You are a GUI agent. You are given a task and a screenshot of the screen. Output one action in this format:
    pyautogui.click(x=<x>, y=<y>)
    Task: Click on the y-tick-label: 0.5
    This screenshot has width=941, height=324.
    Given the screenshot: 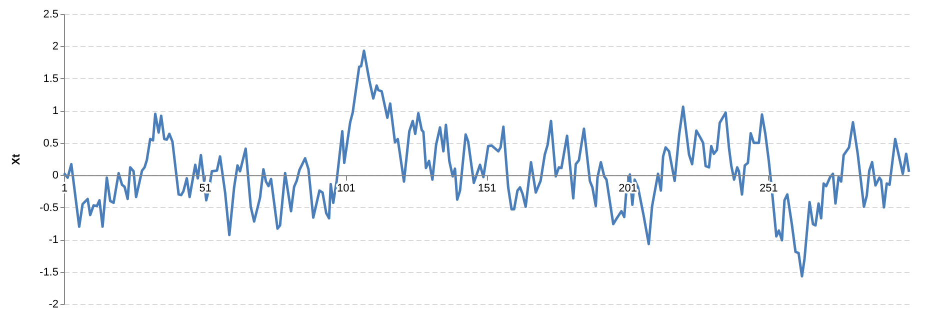 What is the action you would take?
    pyautogui.click(x=50, y=143)
    